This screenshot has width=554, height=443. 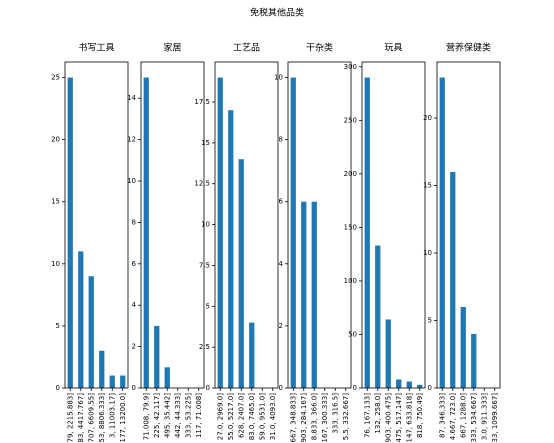 I want to click on y-tick-label: 12, so click(x=131, y=140).